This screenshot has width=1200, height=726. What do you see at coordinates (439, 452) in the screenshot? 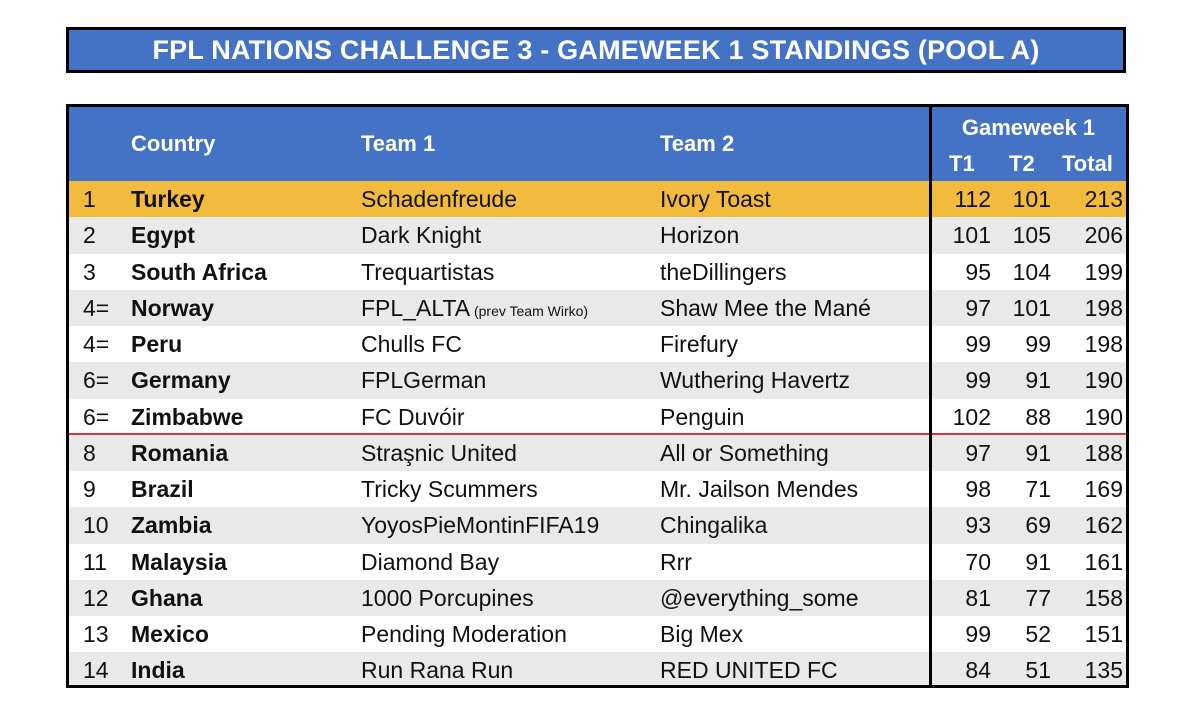
I see `team1-cell: Straşnic United` at bounding box center [439, 452].